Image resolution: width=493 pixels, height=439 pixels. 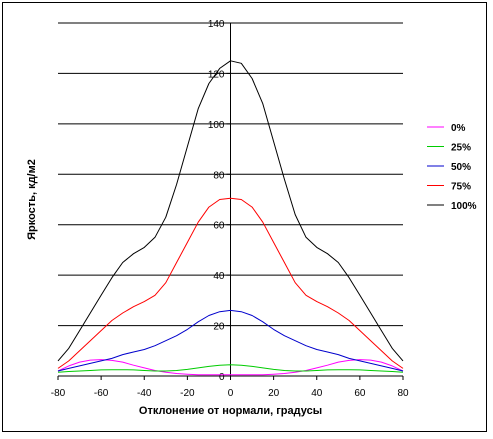 I want to click on x-tick-label: 0, so click(x=231, y=393).